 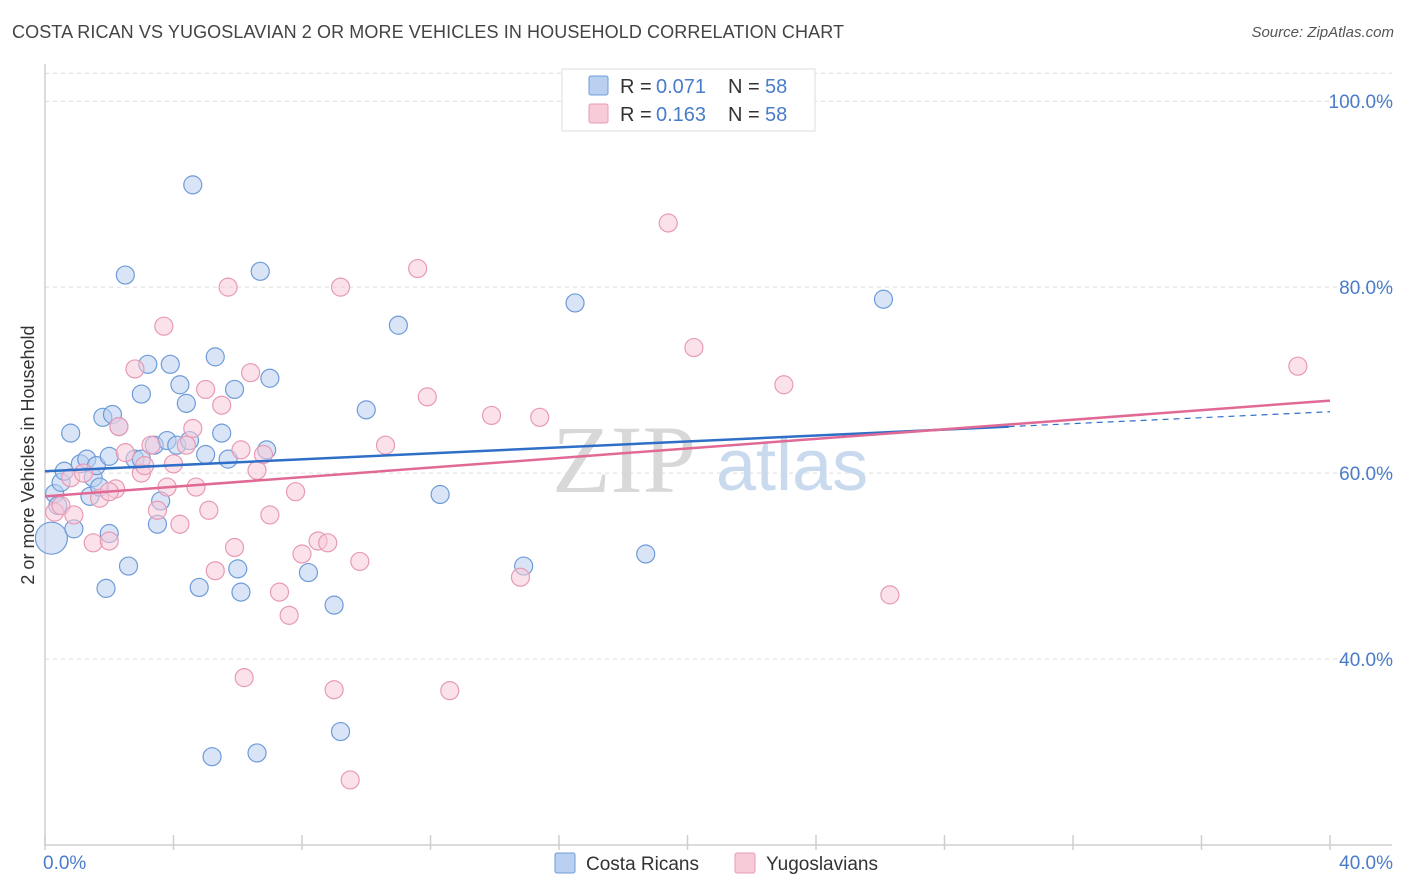 I want to click on watermark: ZIP atlas, so click(x=710, y=459).